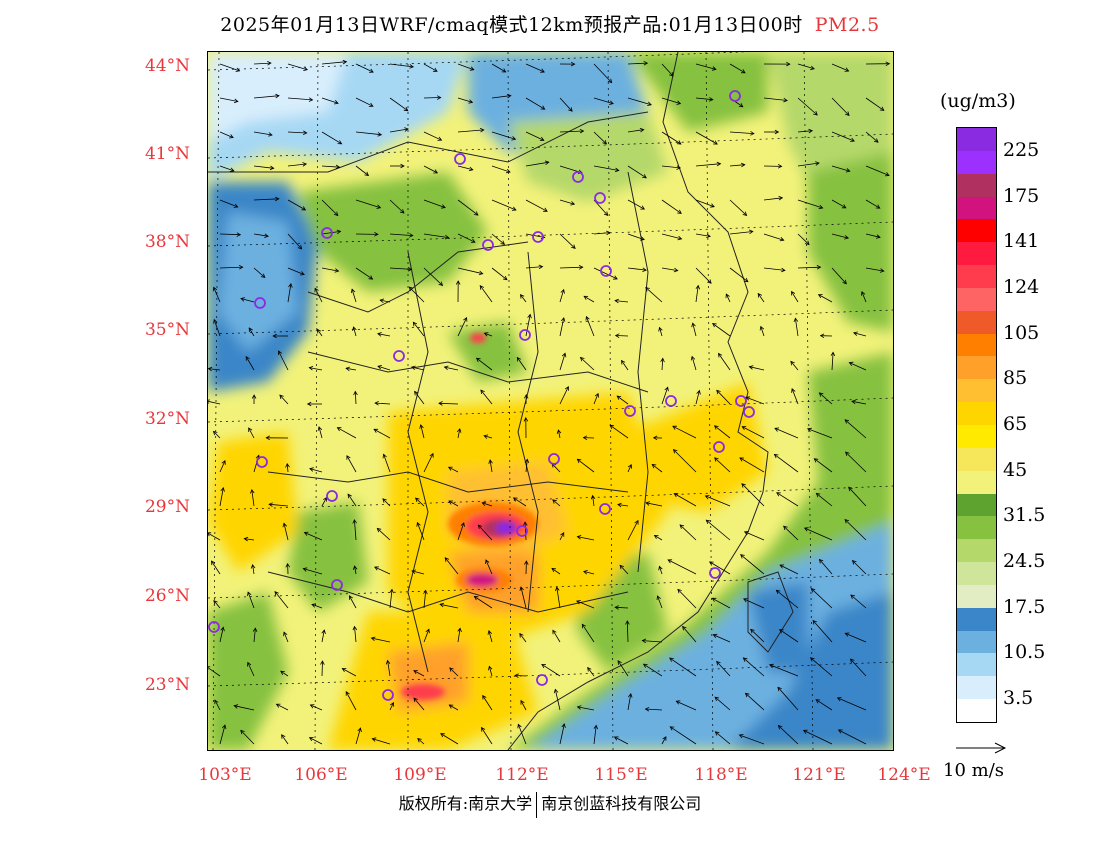 Image resolution: width=1100 pixels, height=850 pixels. Describe the element at coordinates (167, 154) in the screenshot. I see `lat-label-41: 41°N` at that location.